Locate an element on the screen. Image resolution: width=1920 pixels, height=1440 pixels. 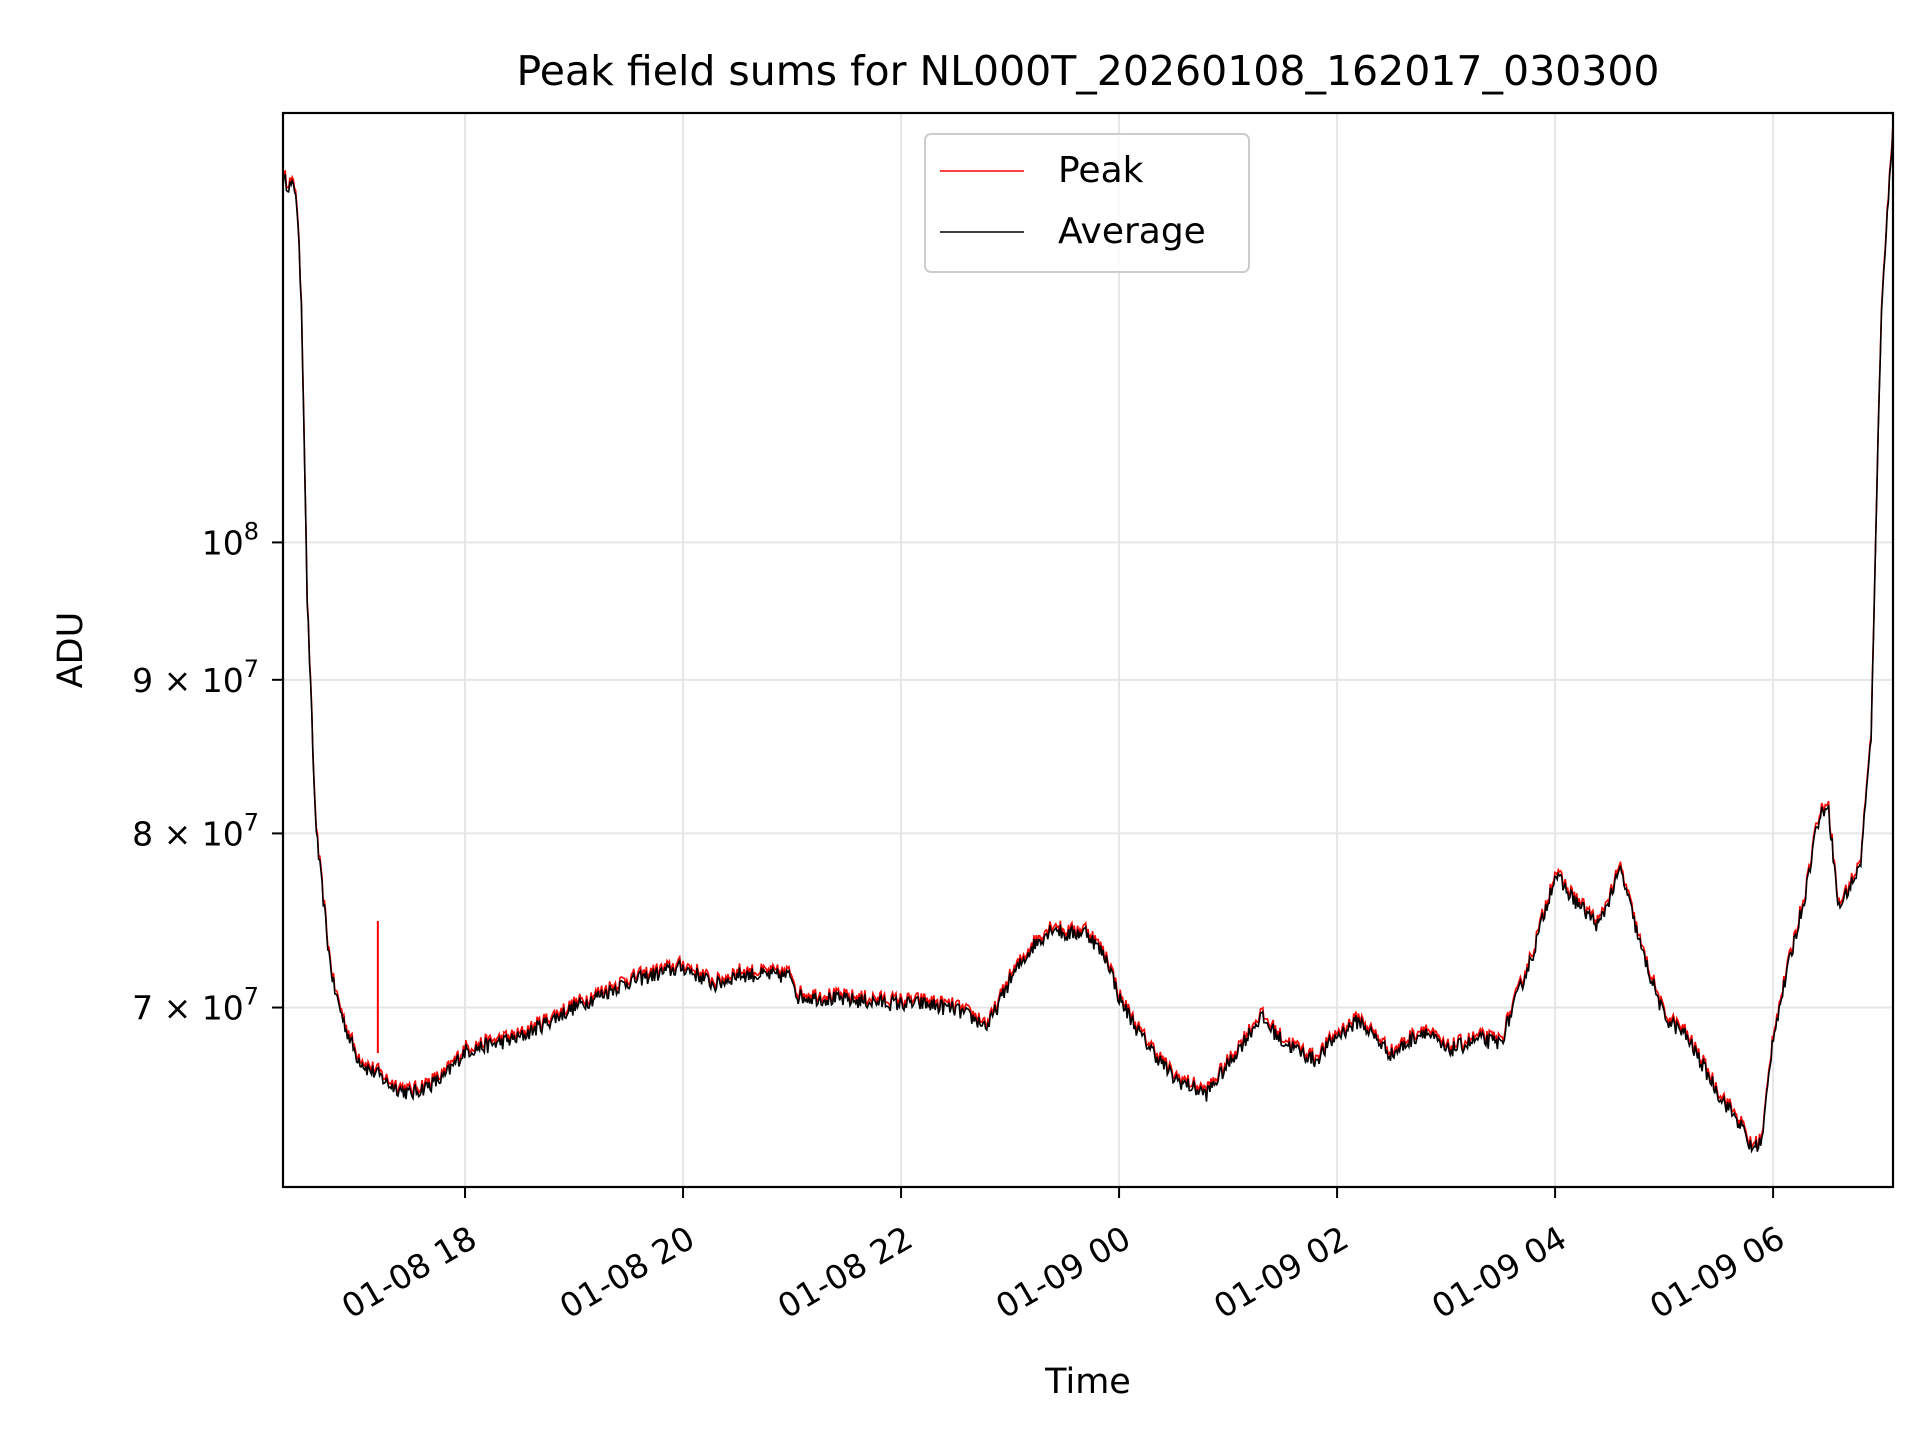
legend: Peak Average is located at coordinates (1087, 203).